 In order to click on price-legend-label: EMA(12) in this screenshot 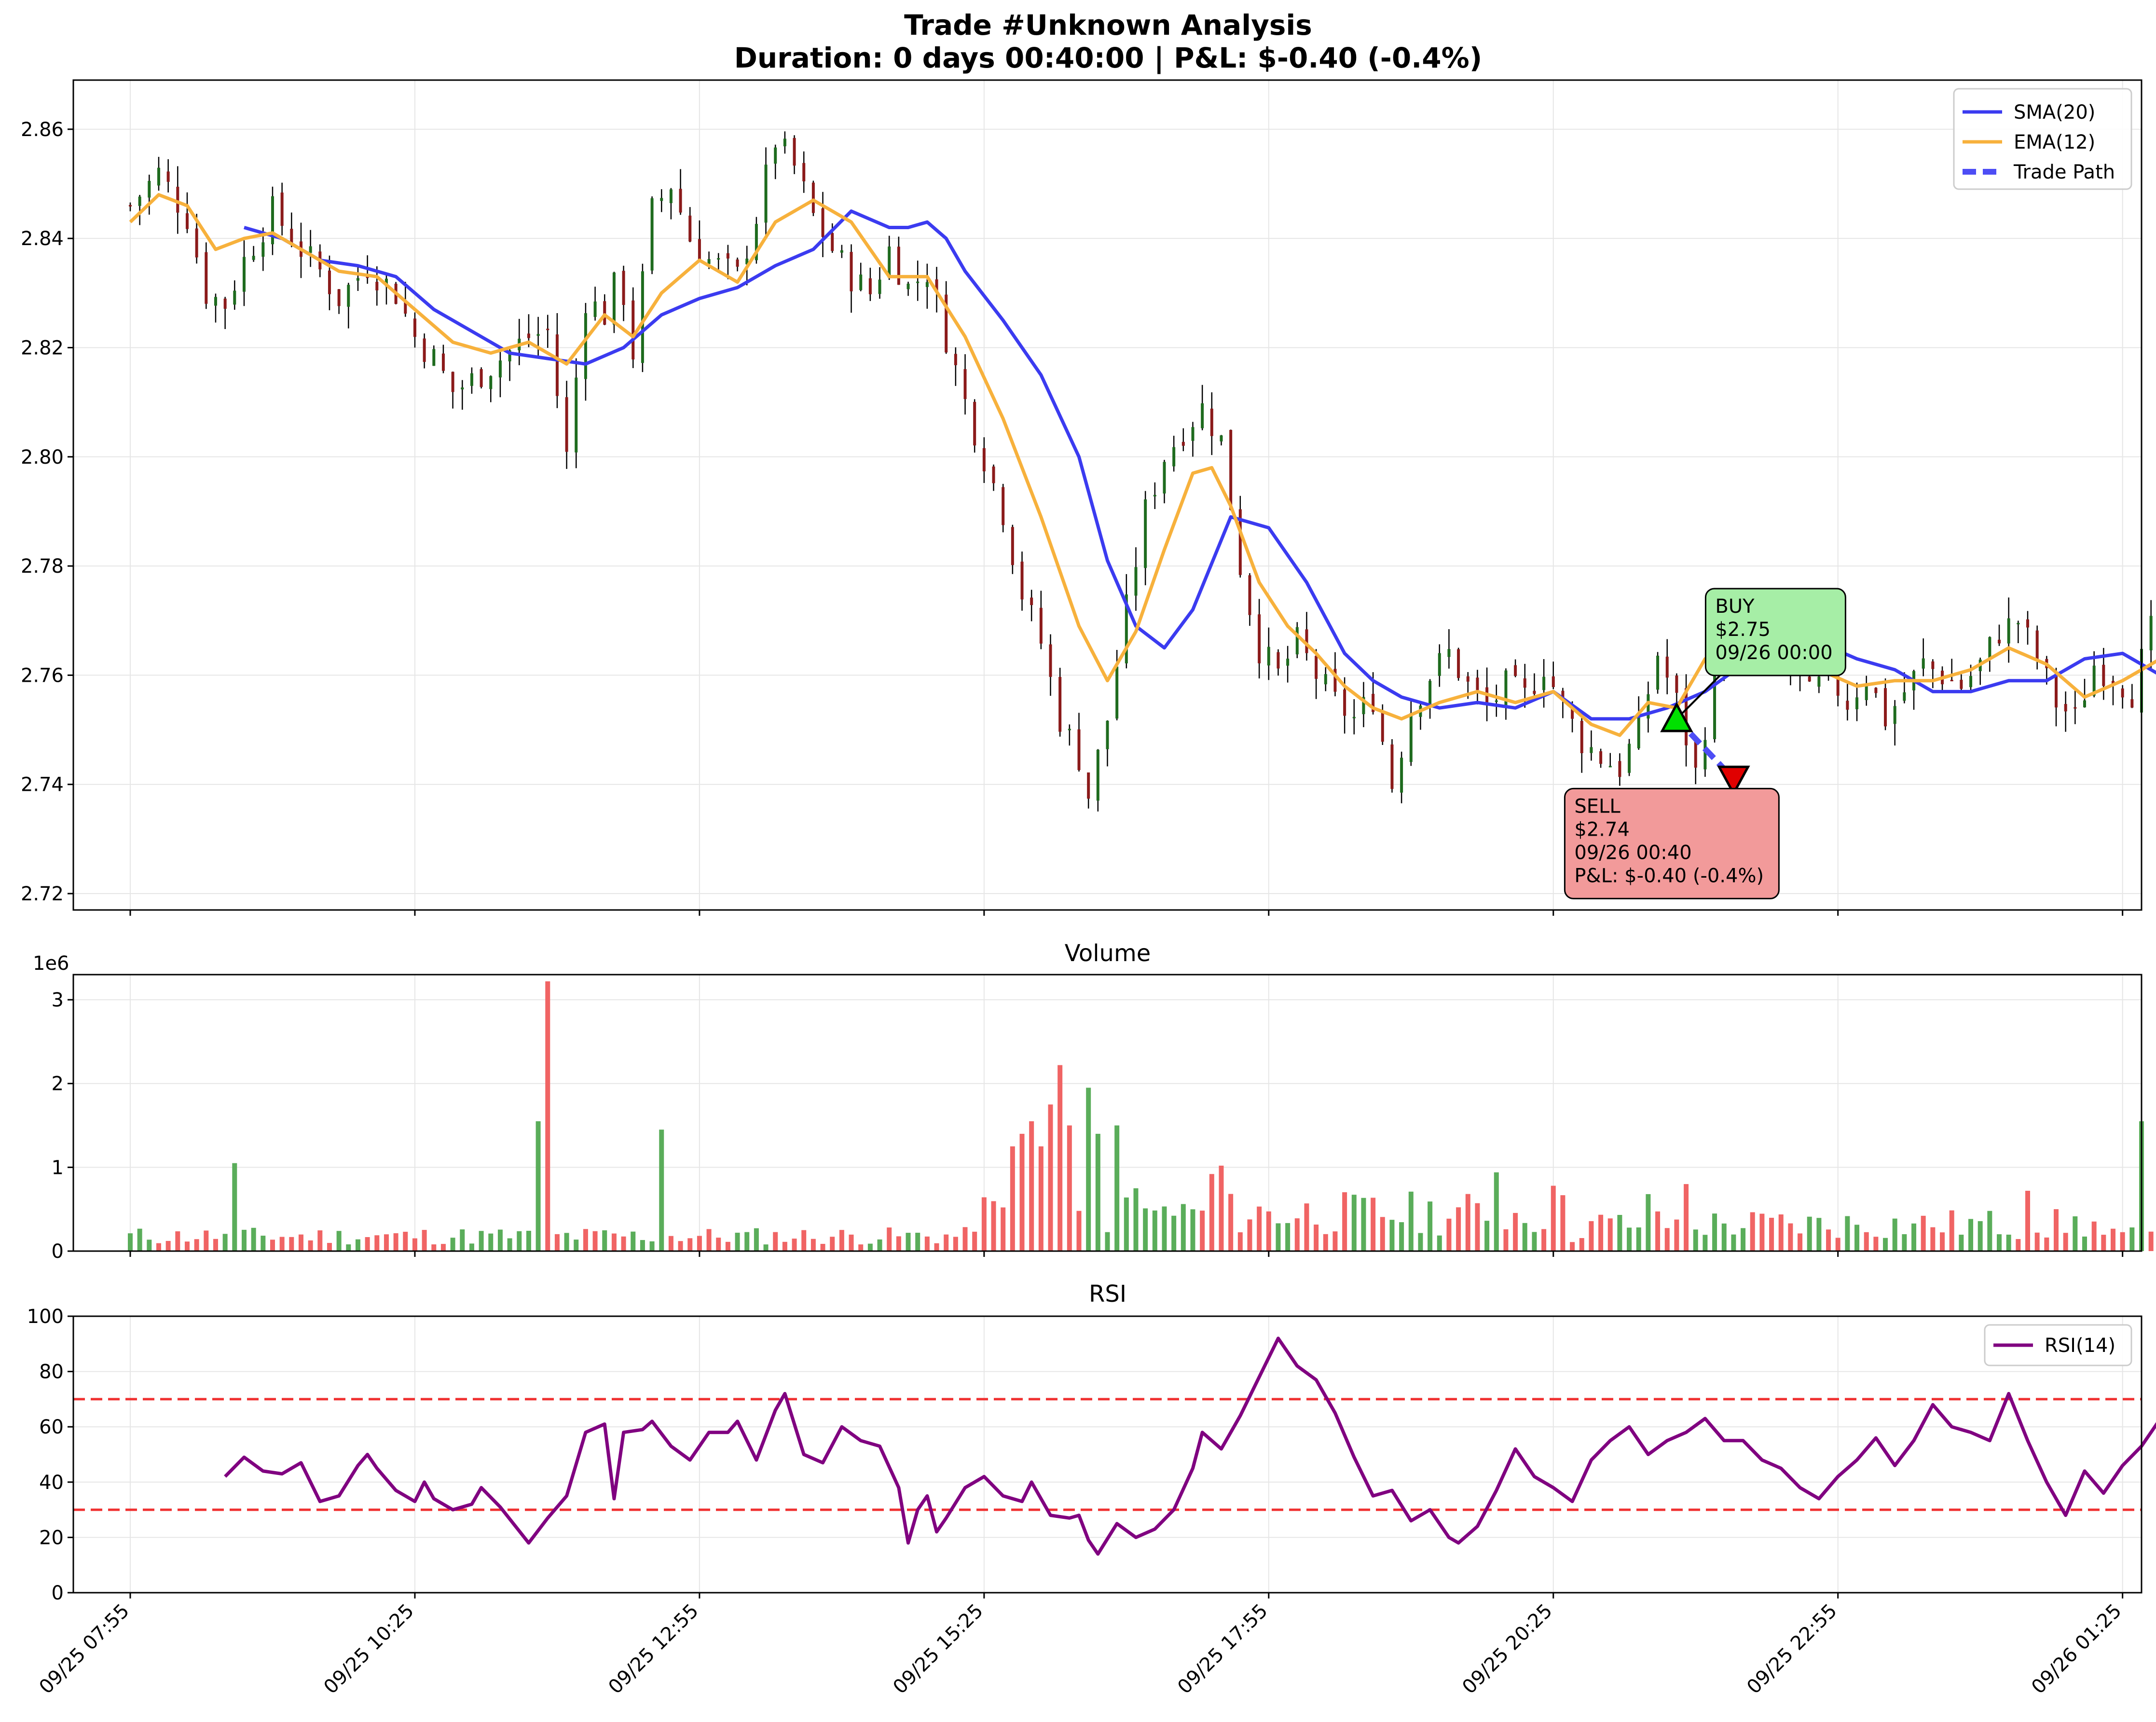, I will do `click(2055, 142)`.